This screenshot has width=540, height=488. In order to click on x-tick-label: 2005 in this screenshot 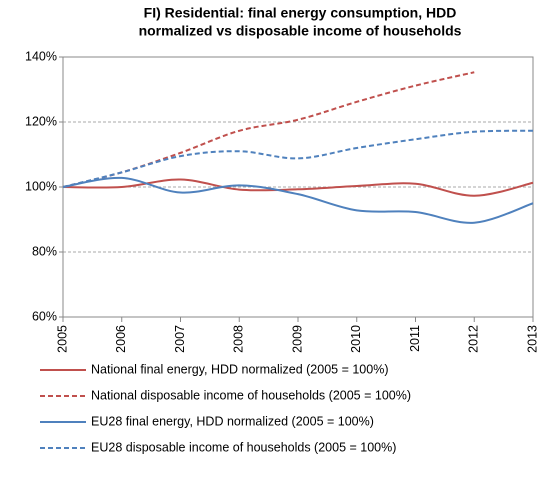, I will do `click(62, 339)`.